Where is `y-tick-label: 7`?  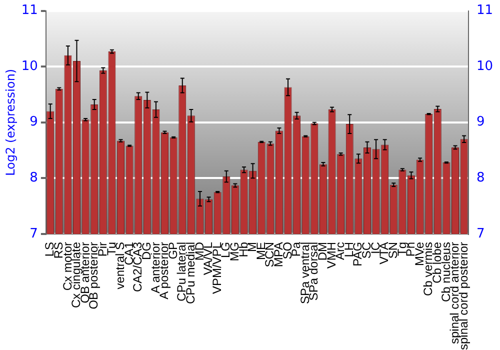 y-tick-label: 7 is located at coordinates (34, 234).